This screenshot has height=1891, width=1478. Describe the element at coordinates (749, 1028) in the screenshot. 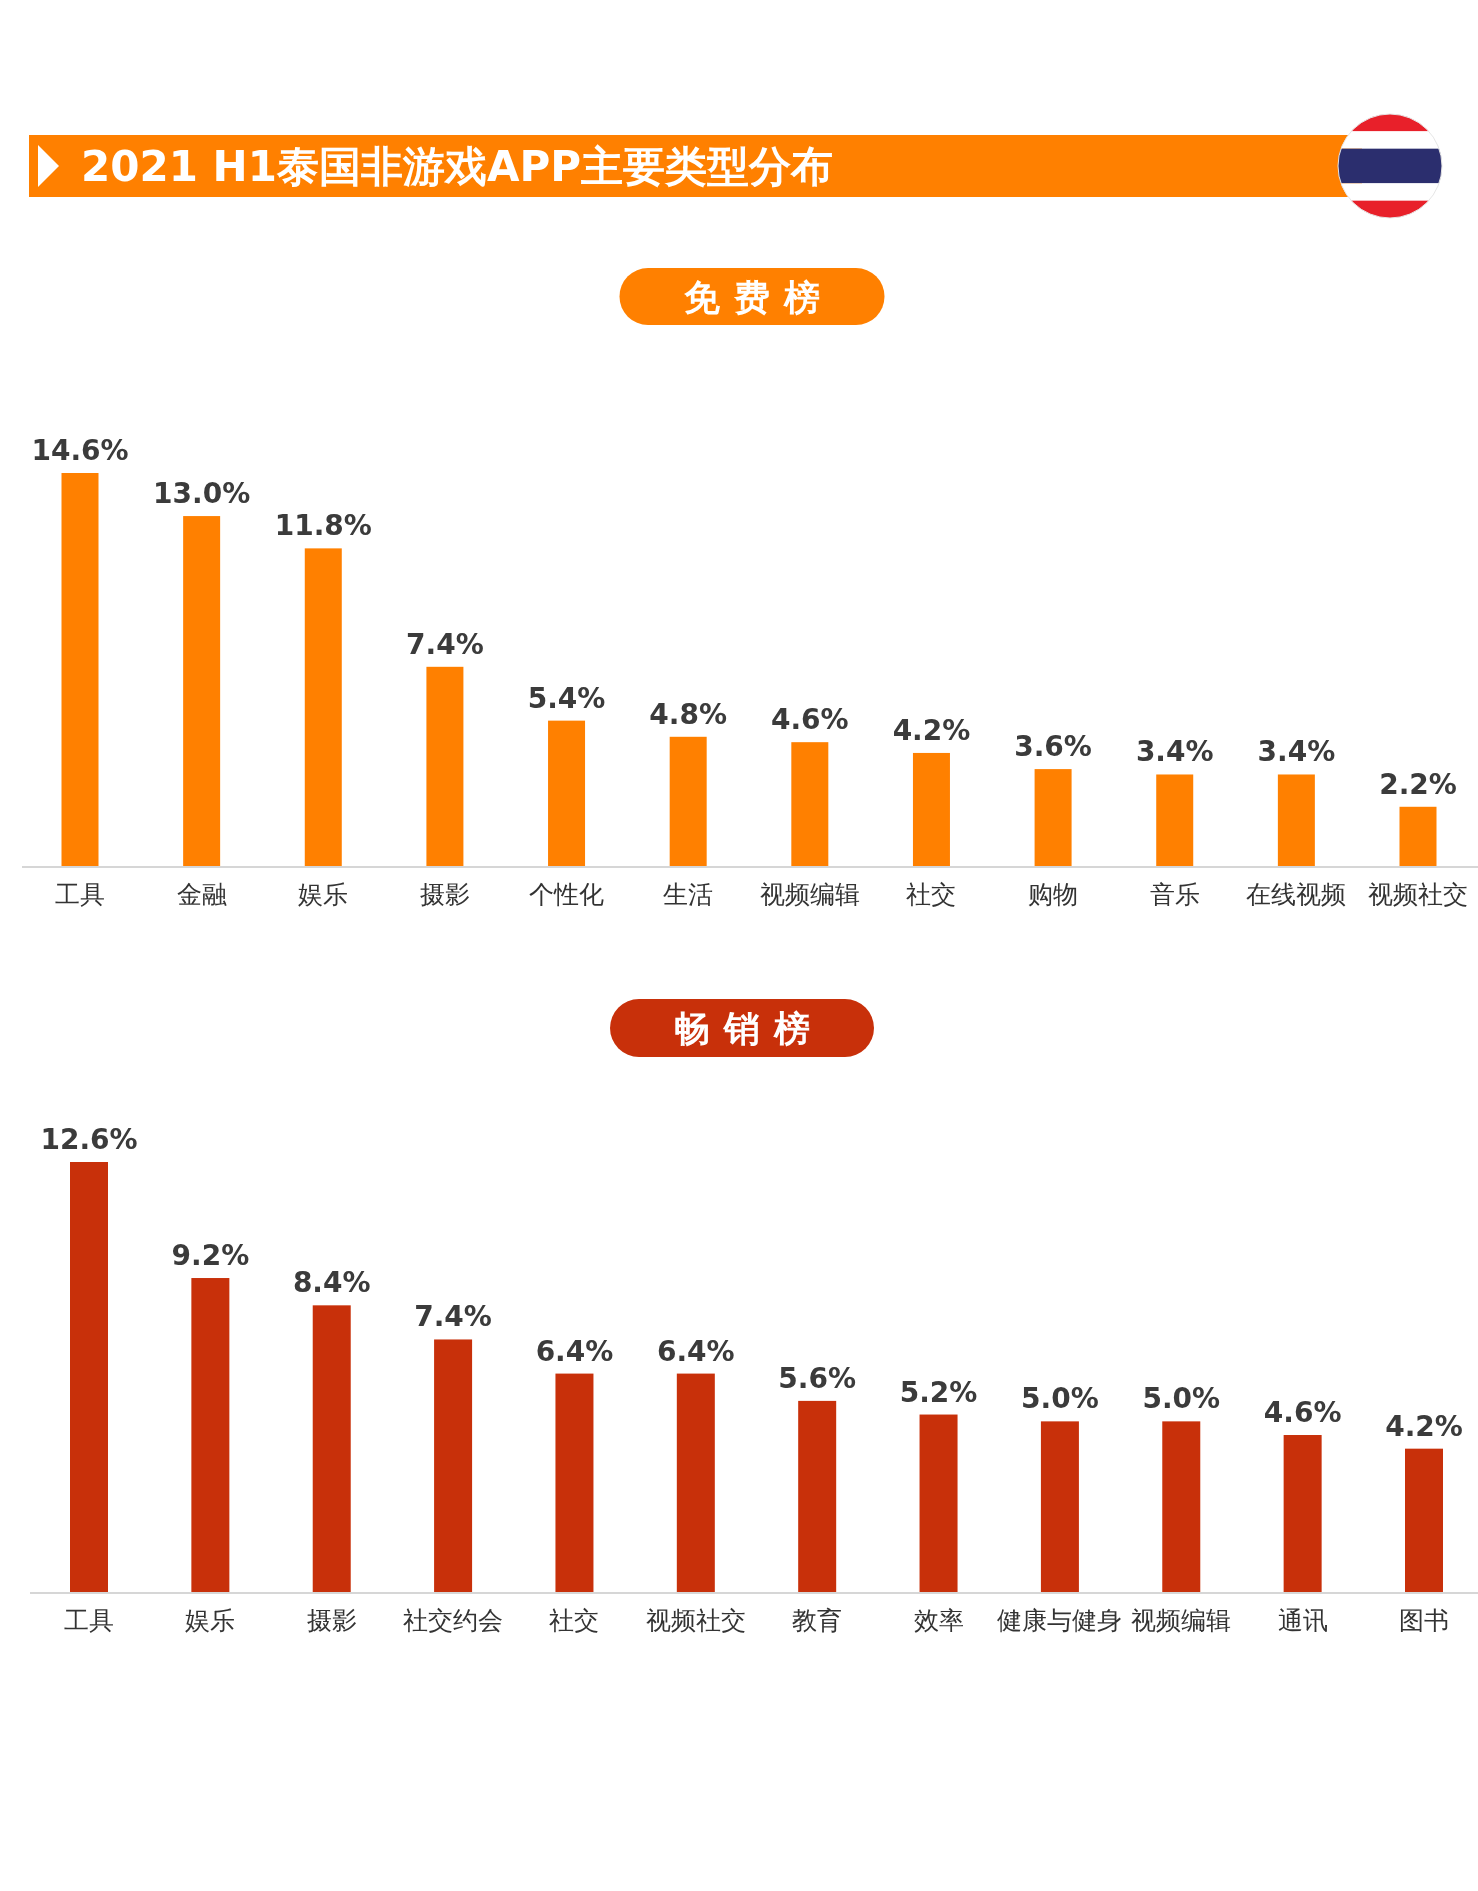

I see `title: 畅销榜` at that location.